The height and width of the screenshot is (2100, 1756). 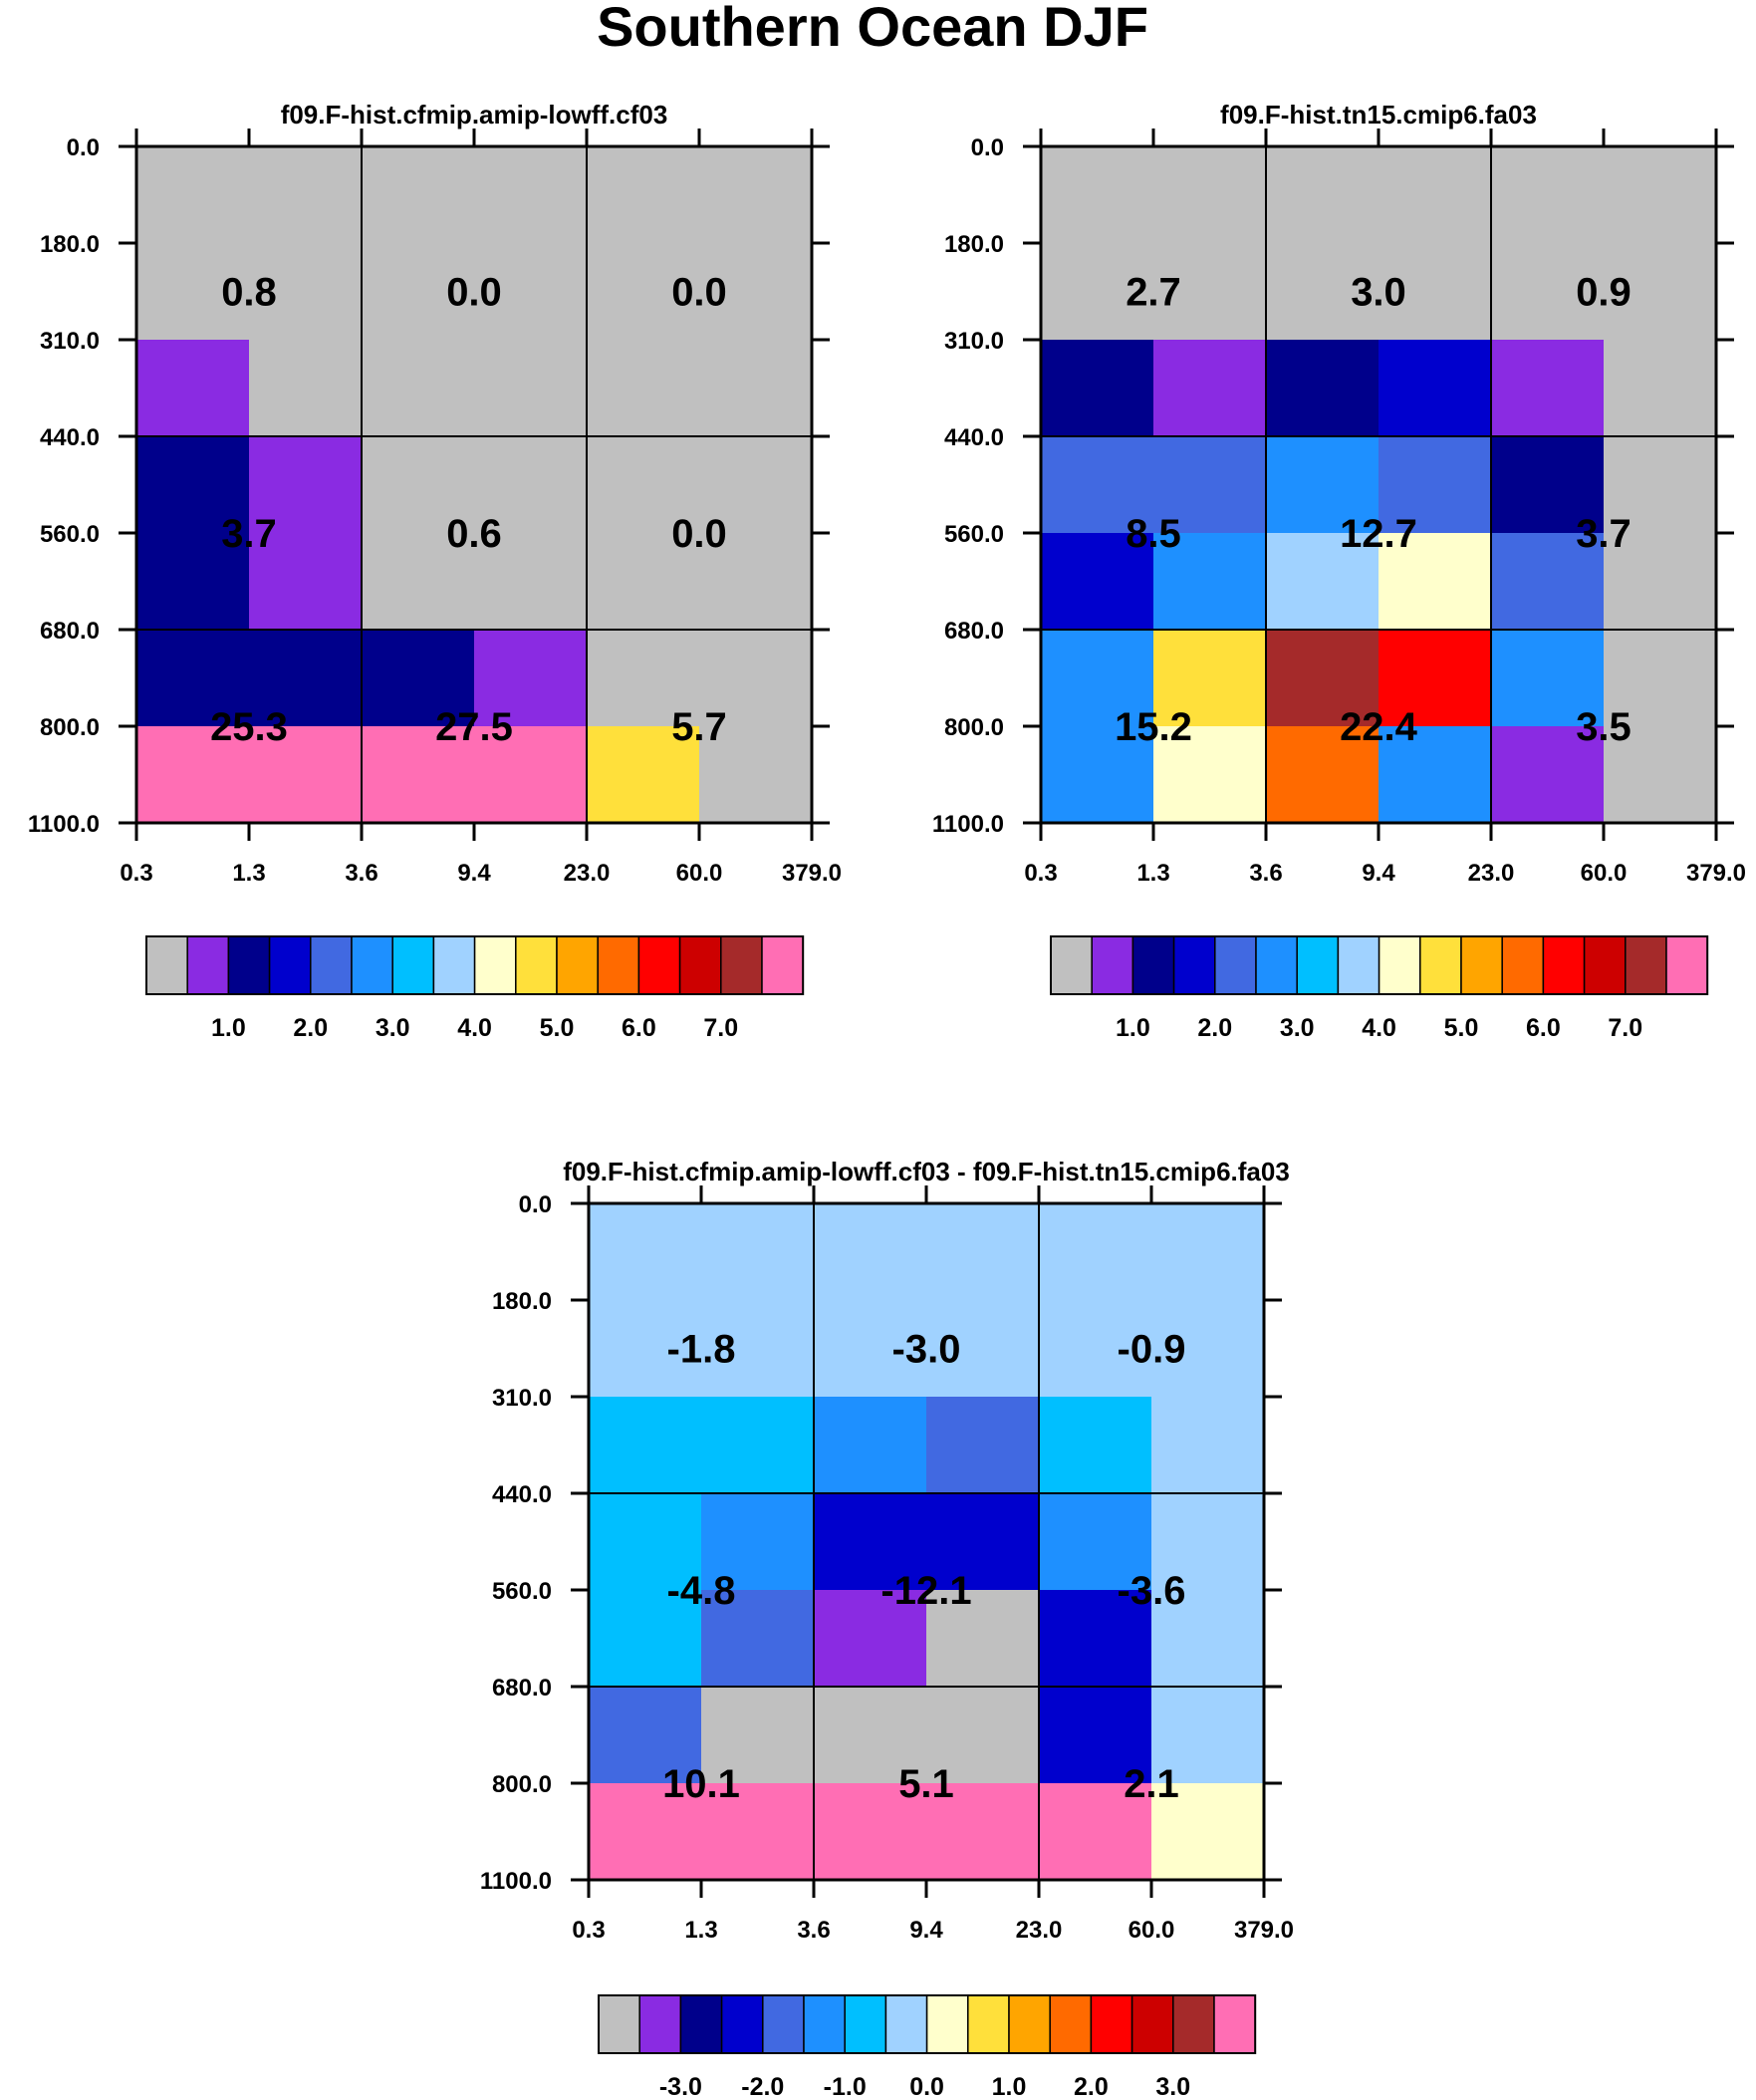 What do you see at coordinates (587, 873) in the screenshot?
I see `panel-1-xtick-label: 23.0` at bounding box center [587, 873].